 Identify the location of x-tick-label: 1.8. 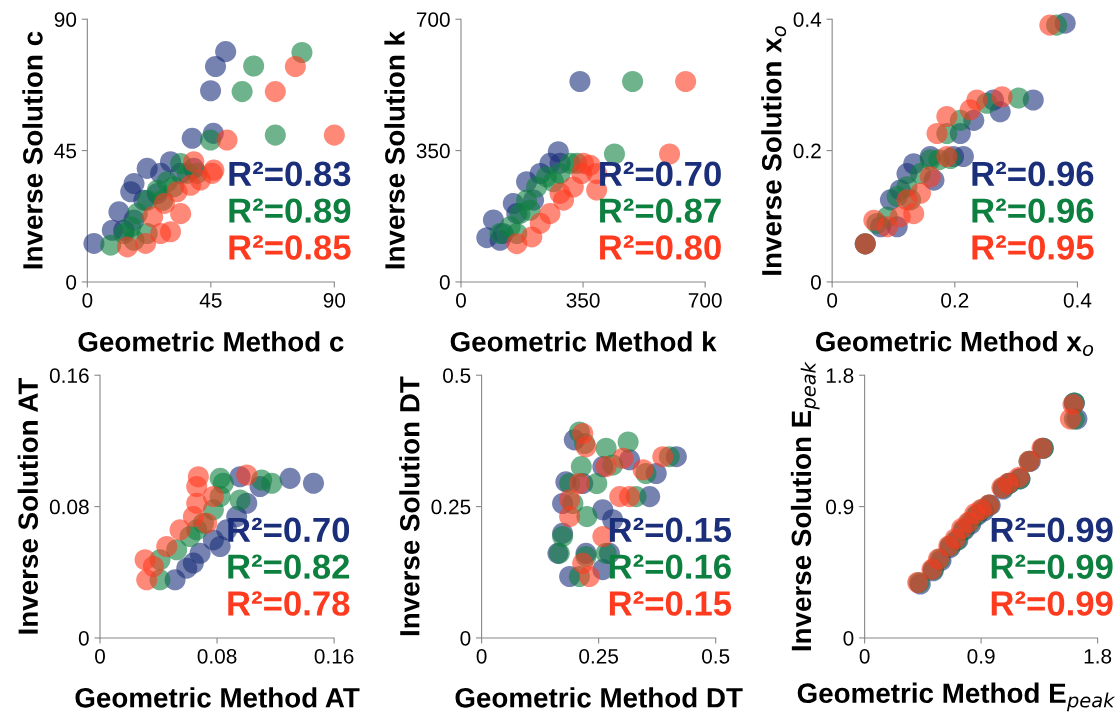
(1098, 656).